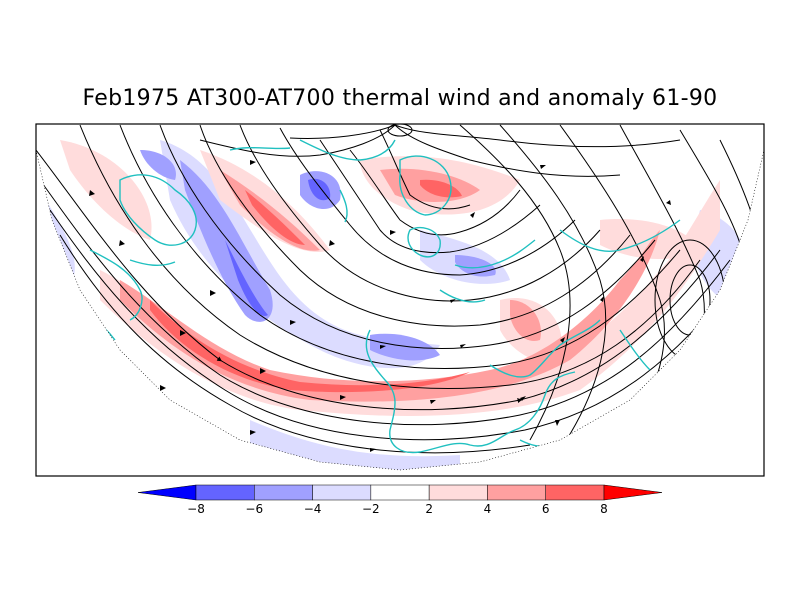 Image resolution: width=800 pixels, height=600 pixels. Describe the element at coordinates (319, 189) in the screenshot. I see `anomaly-area-neg-strong` at that location.